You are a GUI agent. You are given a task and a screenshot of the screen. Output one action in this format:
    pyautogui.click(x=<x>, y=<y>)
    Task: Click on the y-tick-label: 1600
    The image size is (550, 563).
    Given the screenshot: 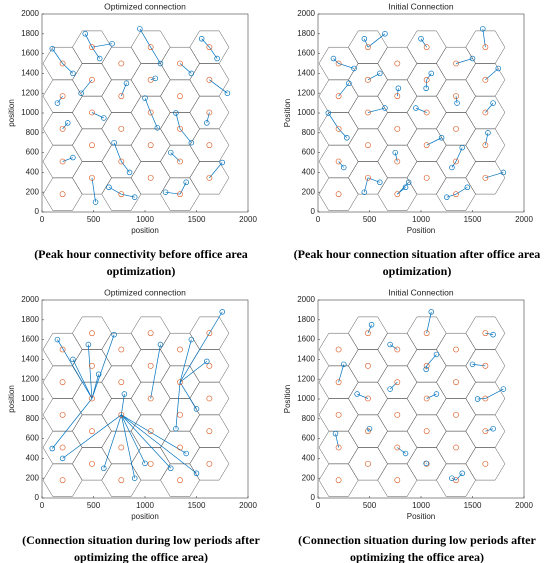 What is the action you would take?
    pyautogui.click(x=30, y=53)
    